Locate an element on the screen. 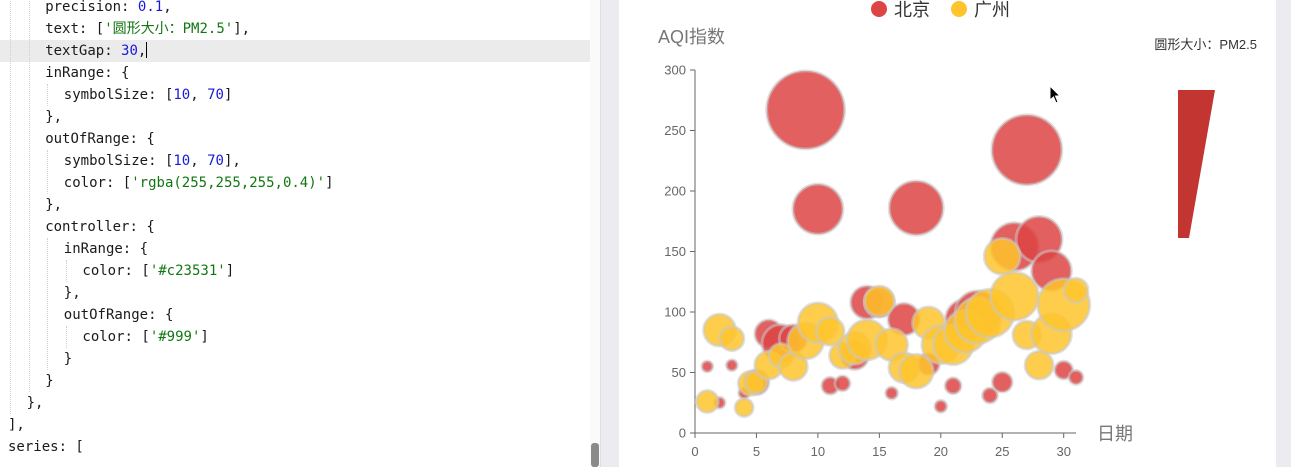 The width and height of the screenshot is (1291, 471). code-line: color: ['rgba(255,255,255,0.4)'] is located at coordinates (300, 183).